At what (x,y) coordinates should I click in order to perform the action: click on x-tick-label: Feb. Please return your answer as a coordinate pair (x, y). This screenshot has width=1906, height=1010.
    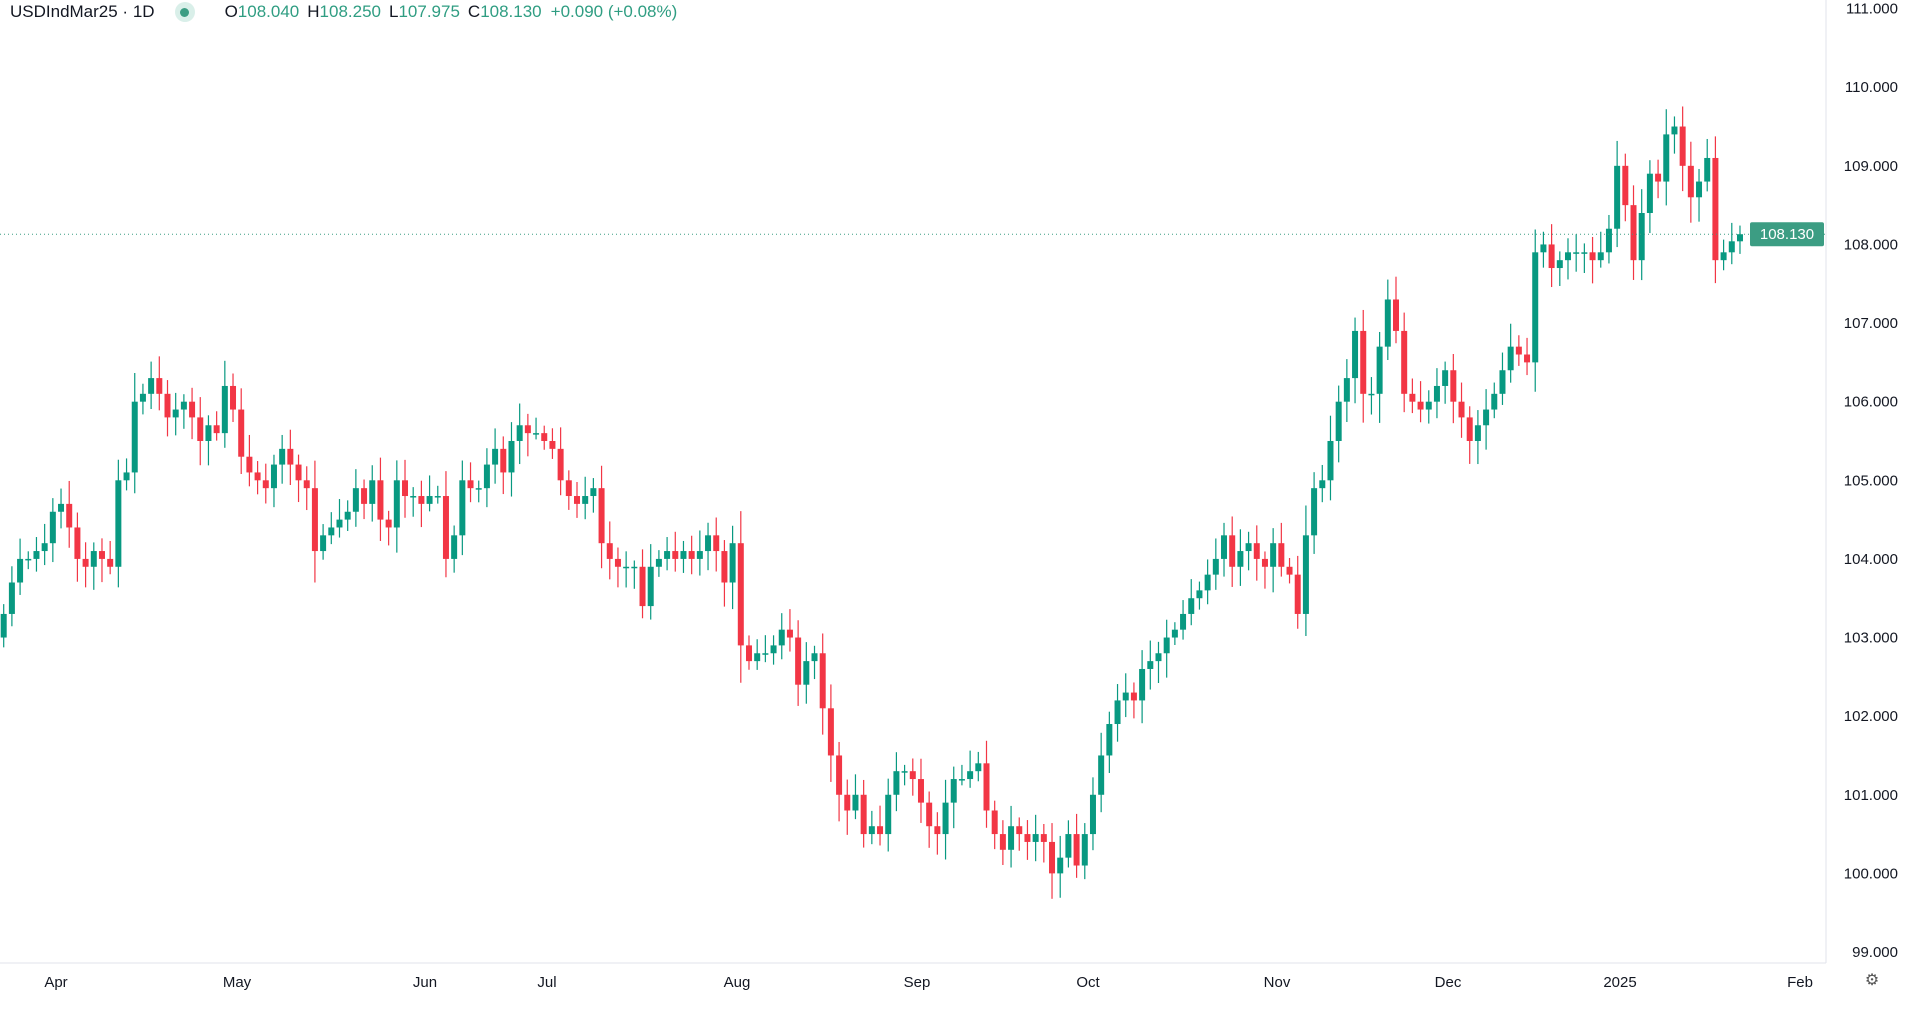
    Looking at the image, I should click on (1800, 982).